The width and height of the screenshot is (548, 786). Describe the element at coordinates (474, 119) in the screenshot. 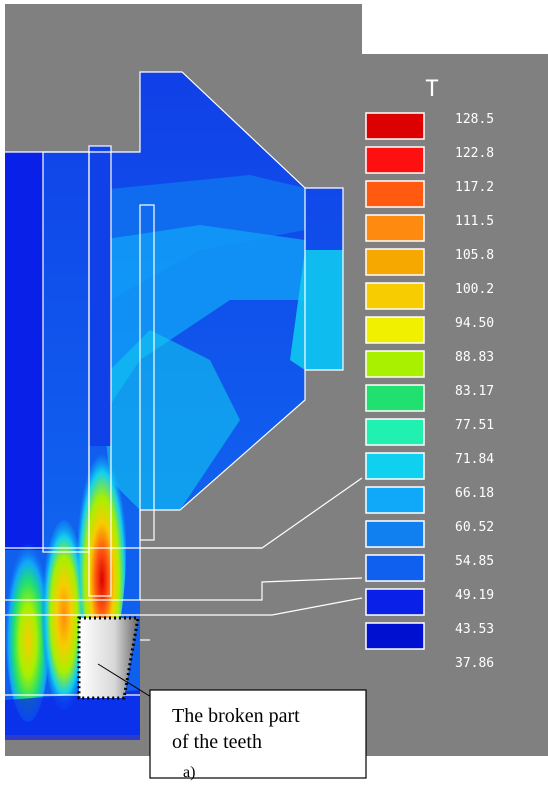

I see `legend-value-label: 128.5` at that location.